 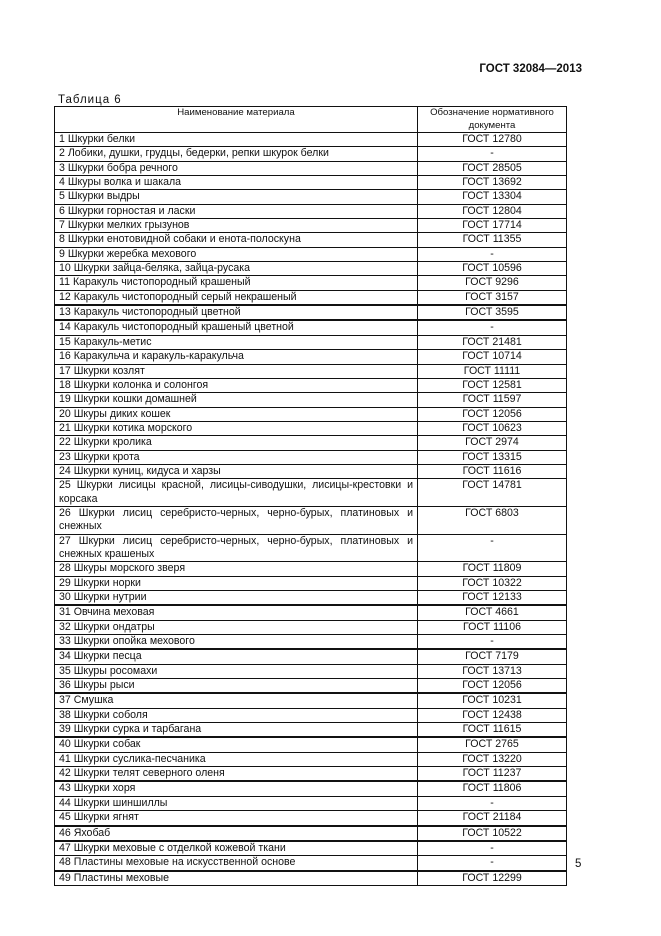 I want to click on document-cell: ГОСТ 13220, so click(x=492, y=759).